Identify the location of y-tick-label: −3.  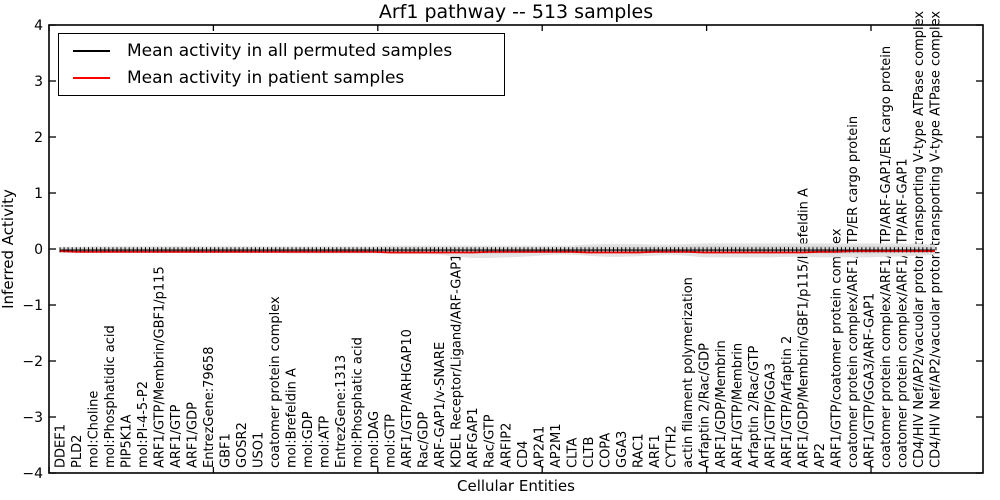
(32, 418).